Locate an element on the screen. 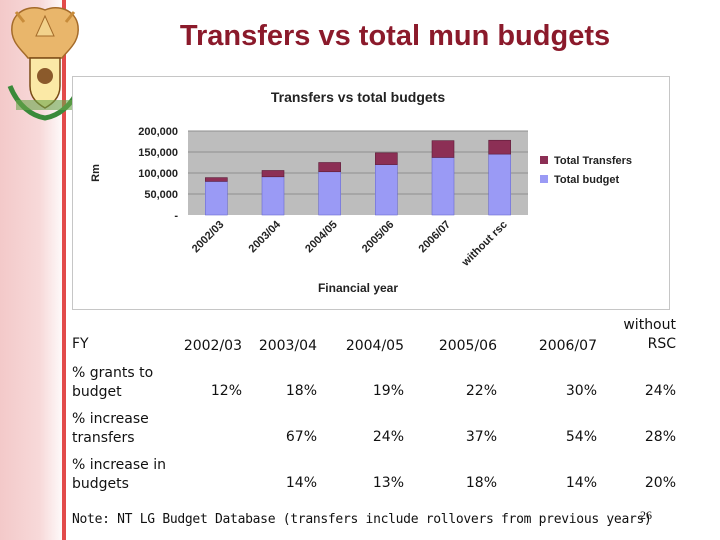  x-axis-title: Financial year is located at coordinates (358, 288).